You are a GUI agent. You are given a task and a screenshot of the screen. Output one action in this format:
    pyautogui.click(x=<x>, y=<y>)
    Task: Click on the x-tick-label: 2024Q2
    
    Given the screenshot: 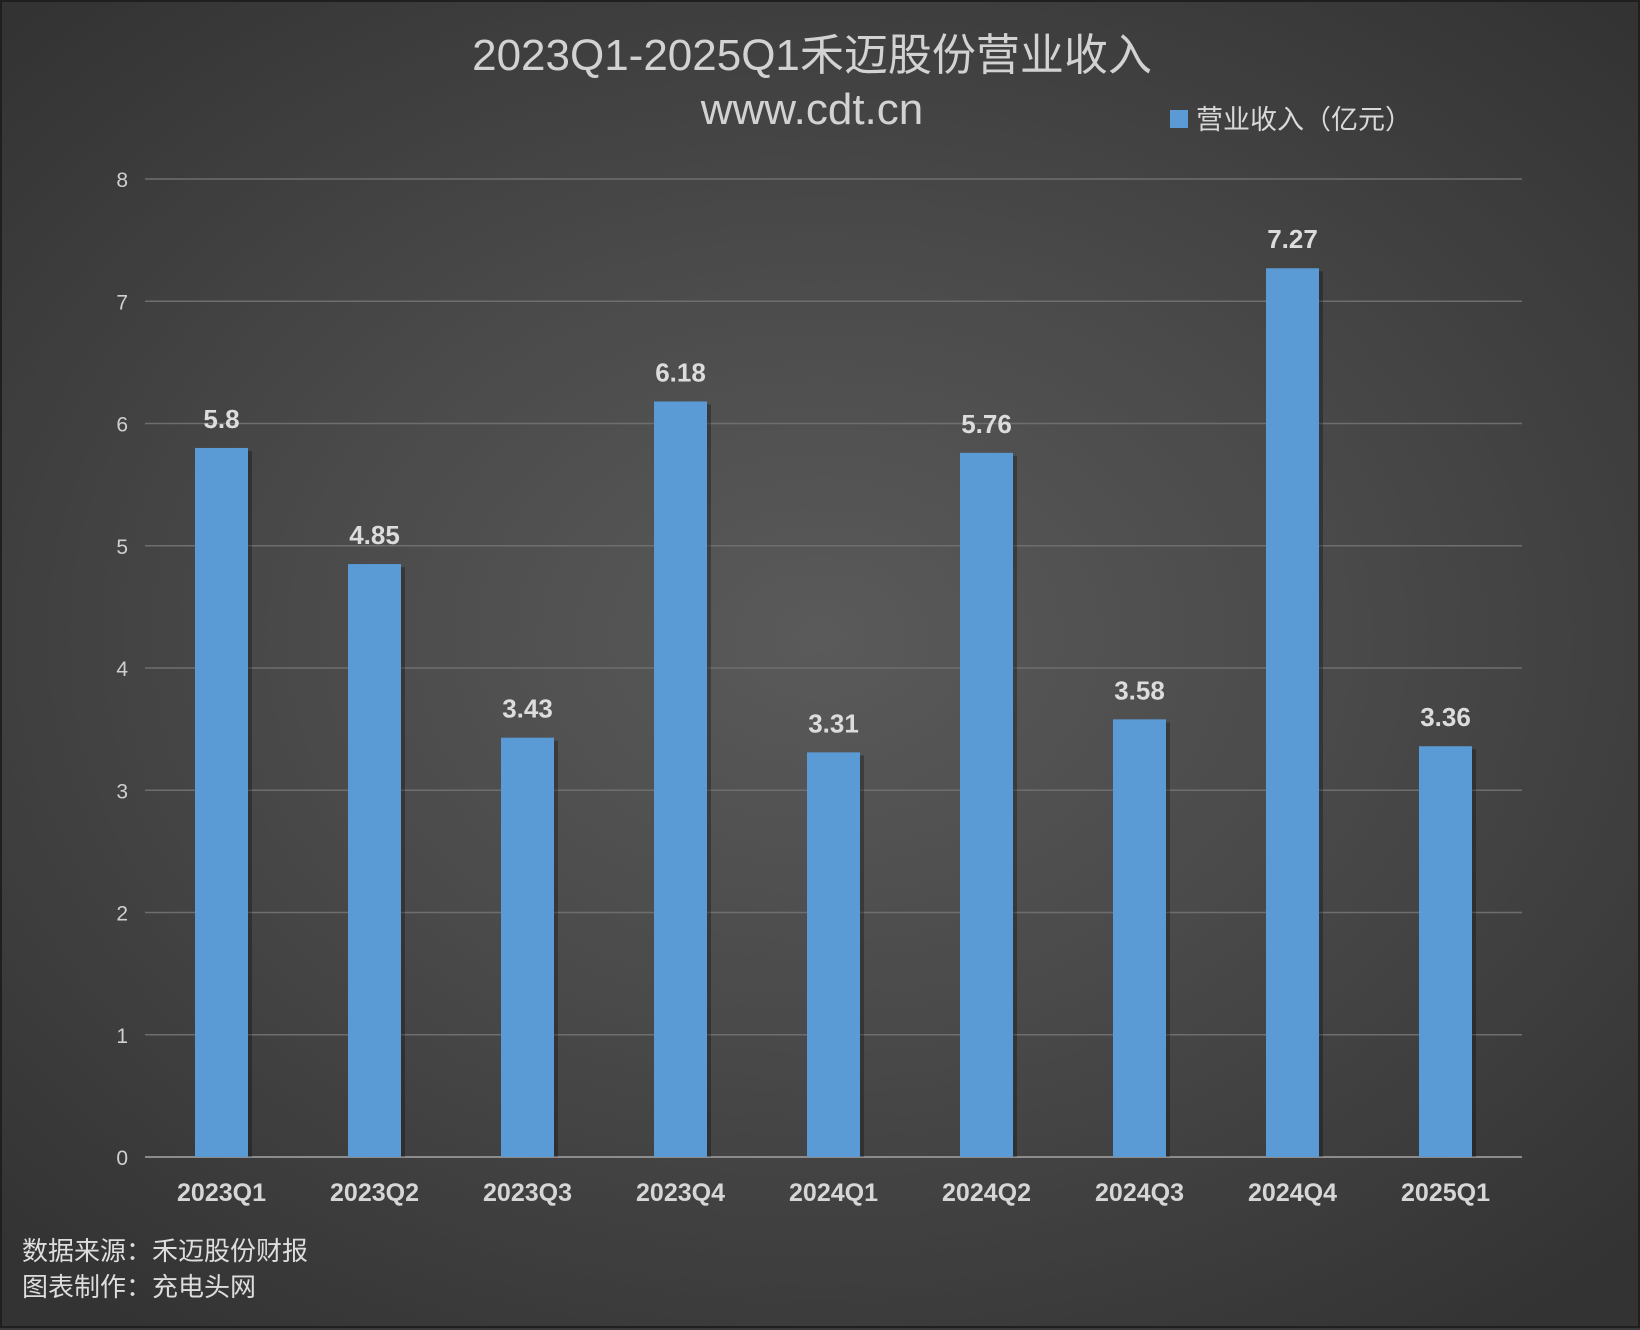 What is the action you would take?
    pyautogui.click(x=986, y=1193)
    